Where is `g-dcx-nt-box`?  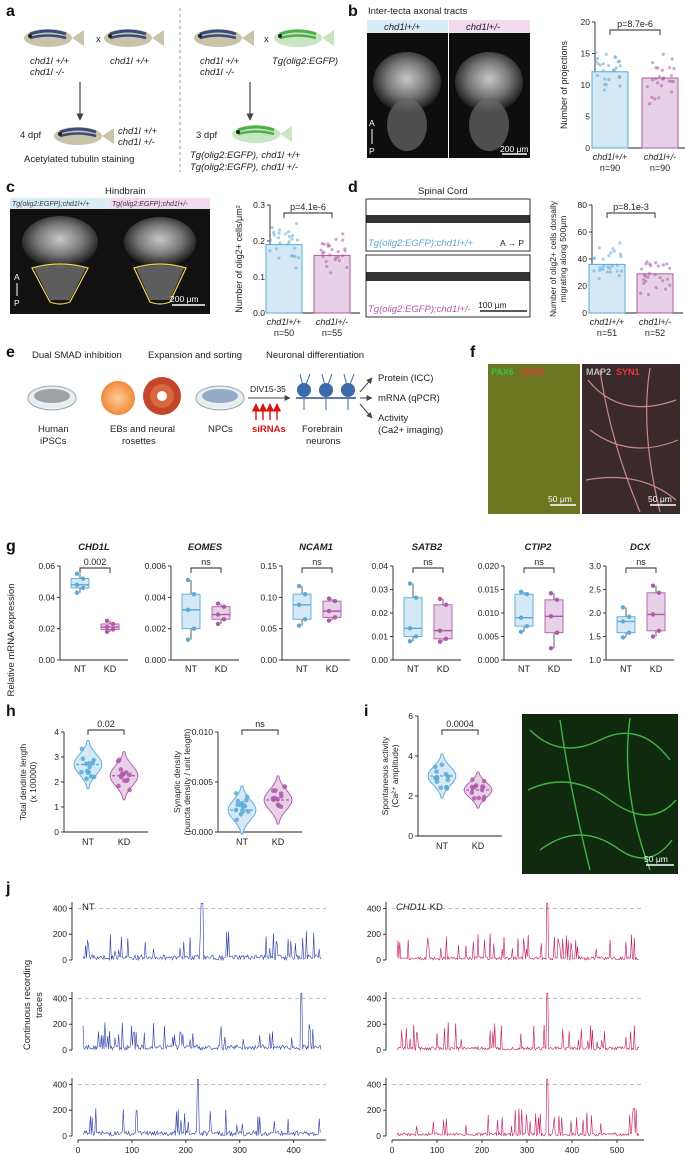 g-dcx-nt-box is located at coordinates (626, 625).